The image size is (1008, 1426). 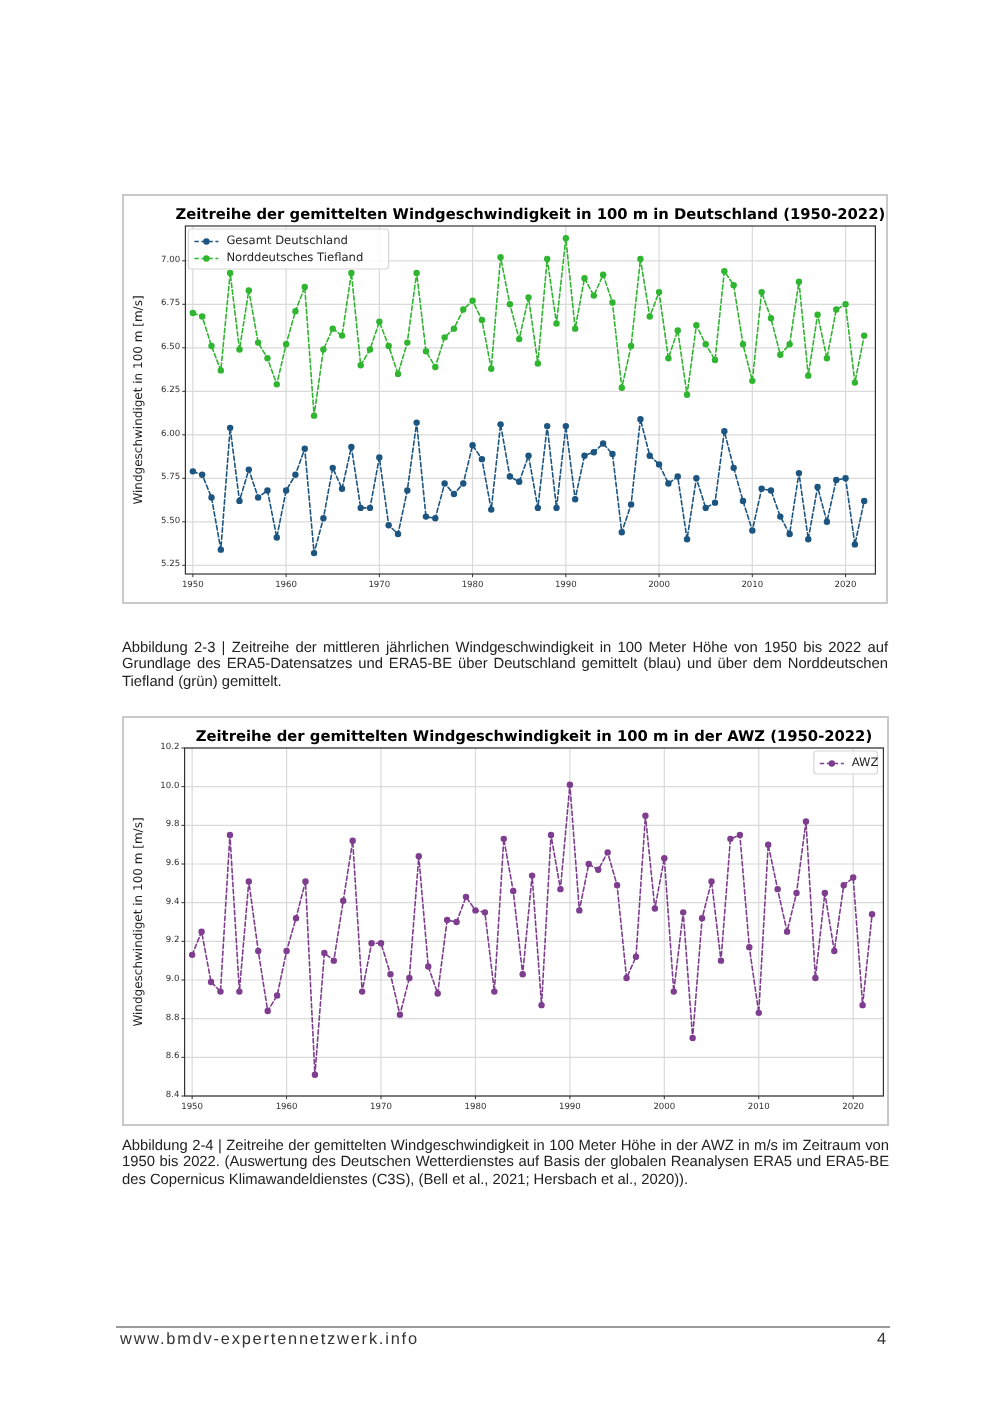 What do you see at coordinates (269, 1338) in the screenshot?
I see `text: www.bmdv-expertennetzwerk.info` at bounding box center [269, 1338].